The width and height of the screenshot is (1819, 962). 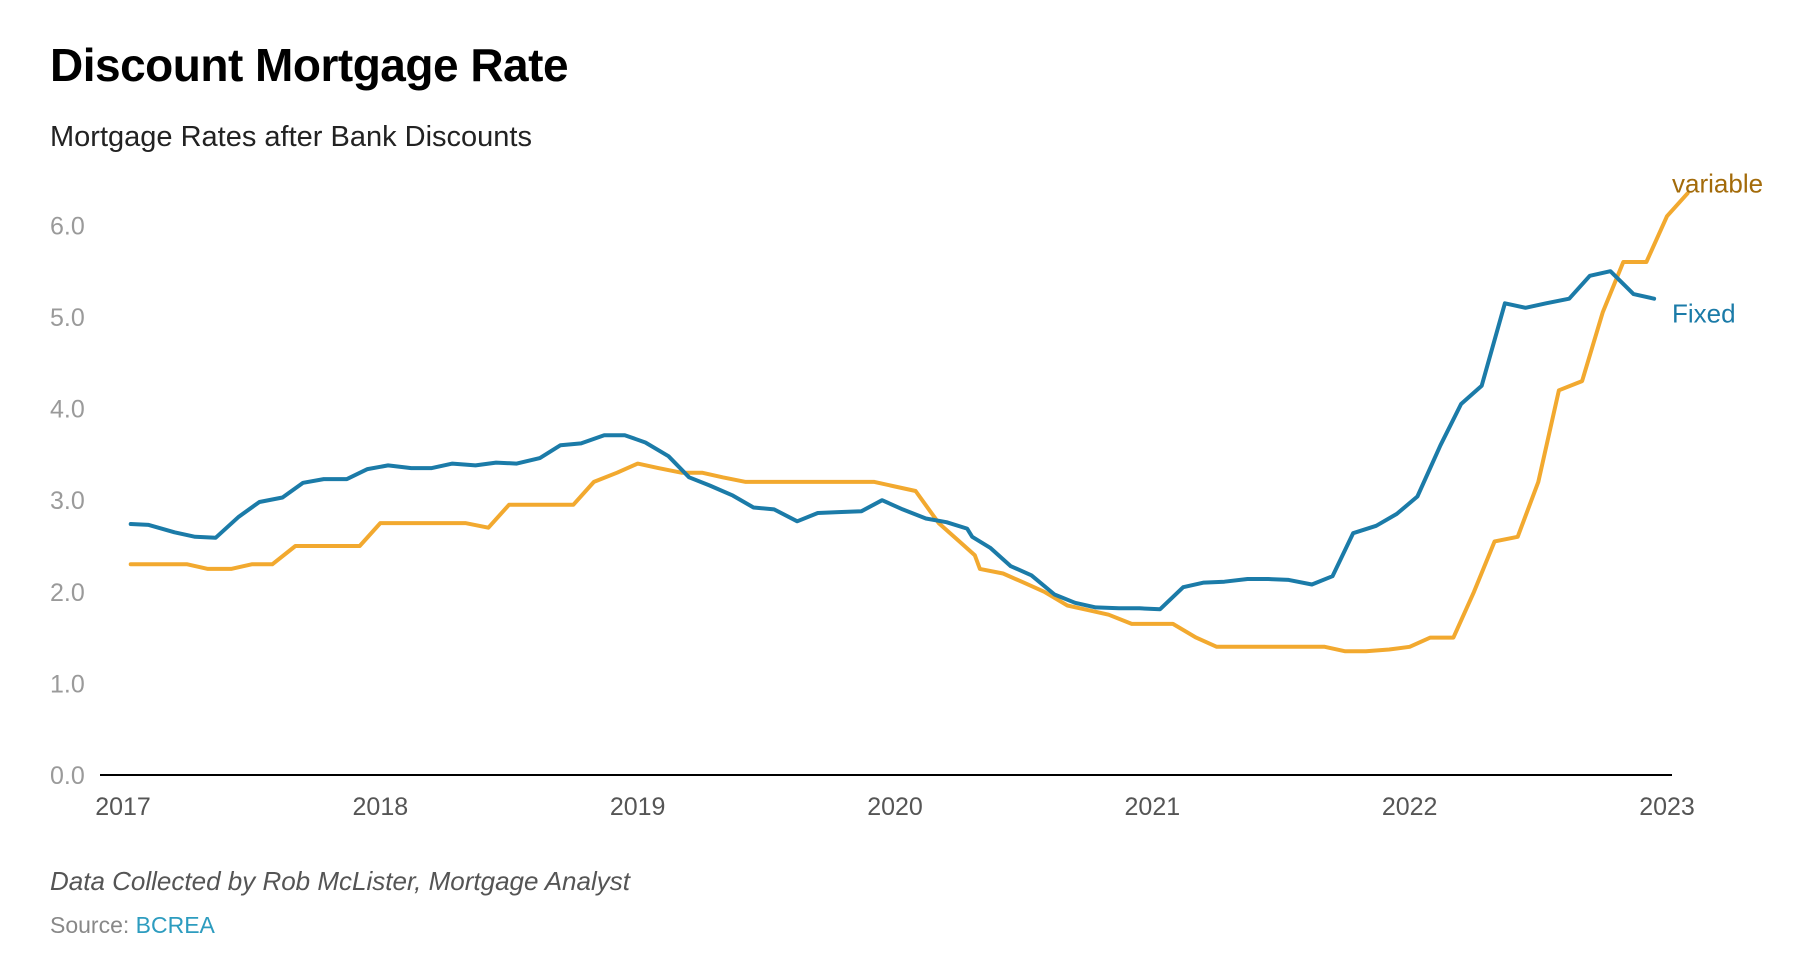 I want to click on series-label-variable: variable, so click(x=1717, y=183).